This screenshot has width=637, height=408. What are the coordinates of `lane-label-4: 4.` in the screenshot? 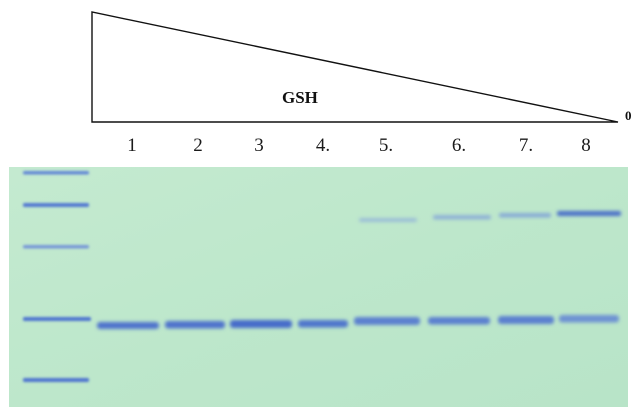 It's located at (323, 145).